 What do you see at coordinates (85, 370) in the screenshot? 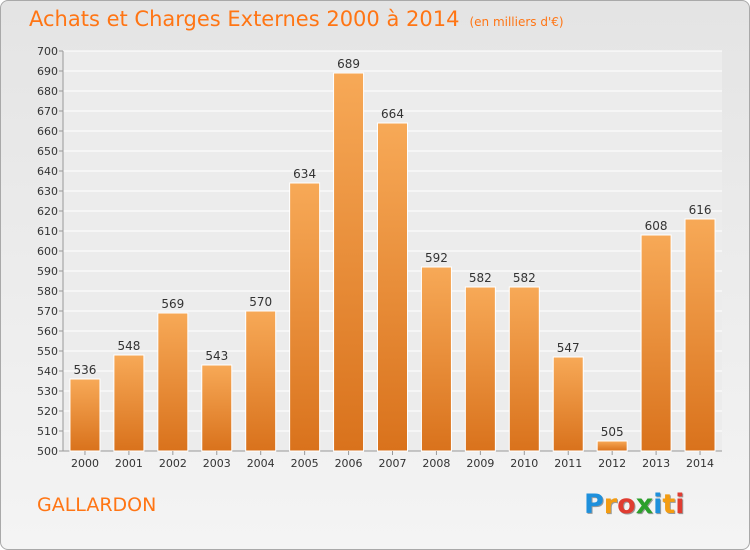
I see `data-label: 536` at bounding box center [85, 370].